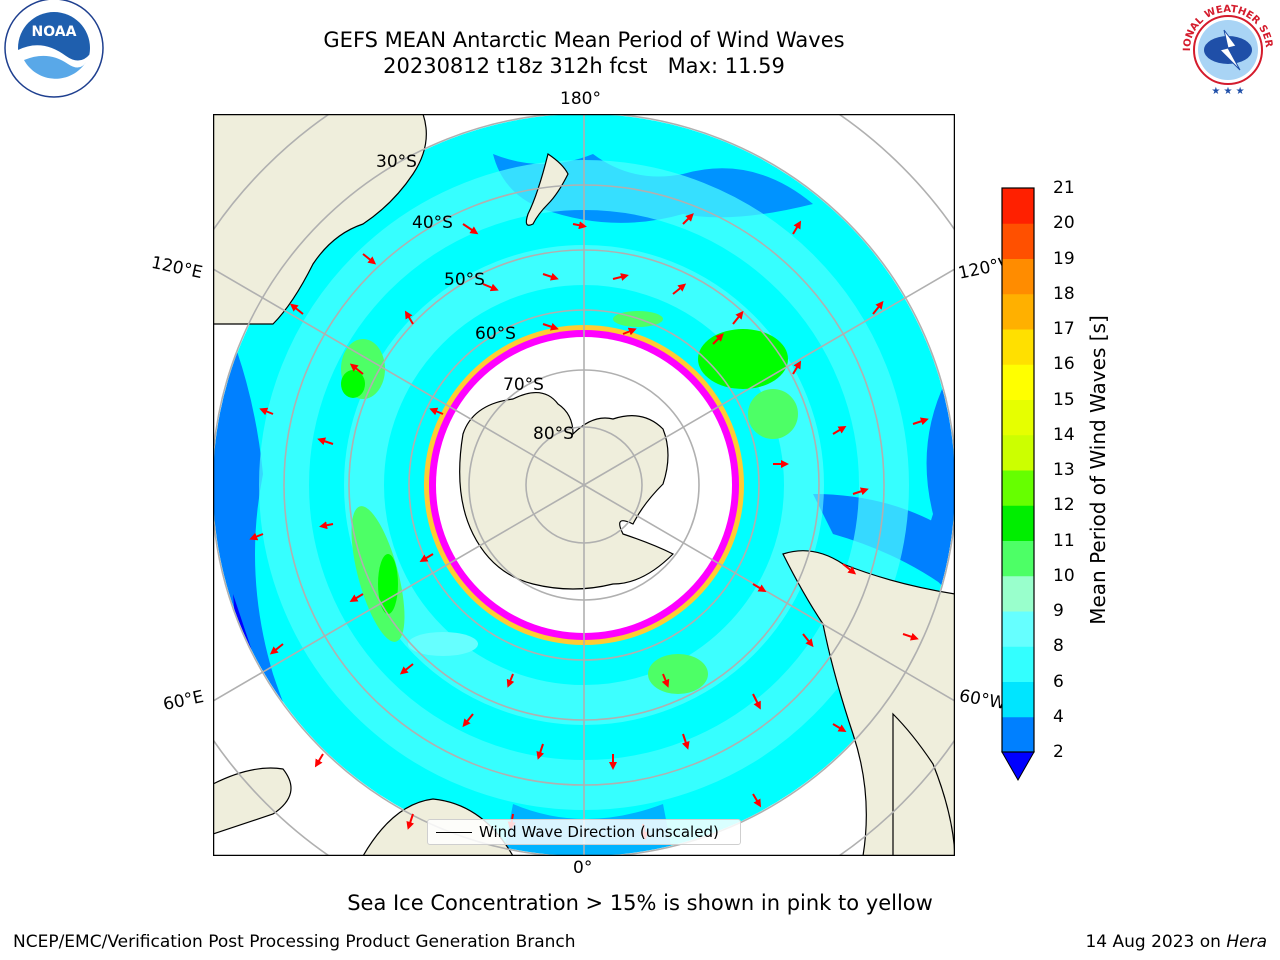  What do you see at coordinates (54, 49) in the screenshot?
I see `noaa-logo: NOAA` at bounding box center [54, 49].